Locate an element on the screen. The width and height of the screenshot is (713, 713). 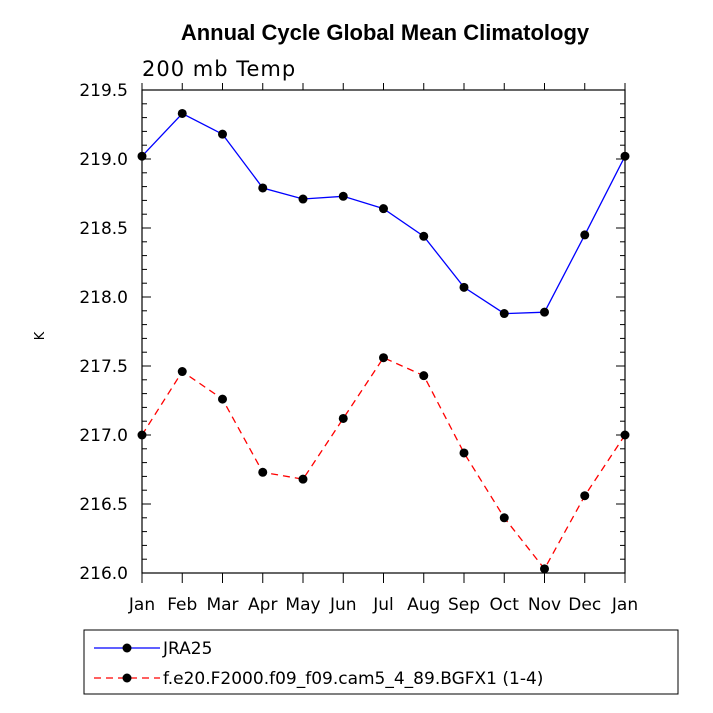
x-tick-label: Dec is located at coordinates (584, 605).